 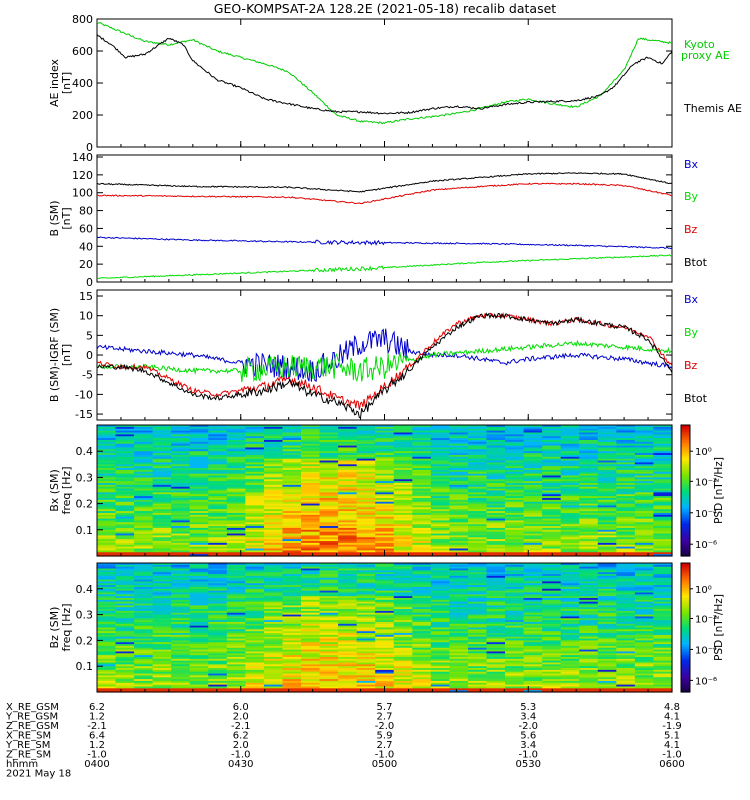 What do you see at coordinates (691, 332) in the screenshot?
I see `legend-by: By` at bounding box center [691, 332].